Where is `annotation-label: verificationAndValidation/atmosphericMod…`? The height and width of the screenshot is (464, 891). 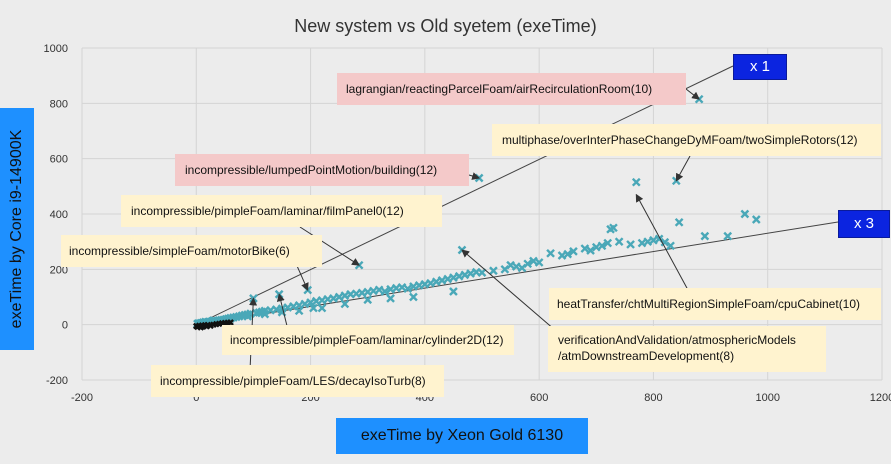
annotation-label: verificationAndValidation/atmosphericMod… is located at coordinates (687, 349).